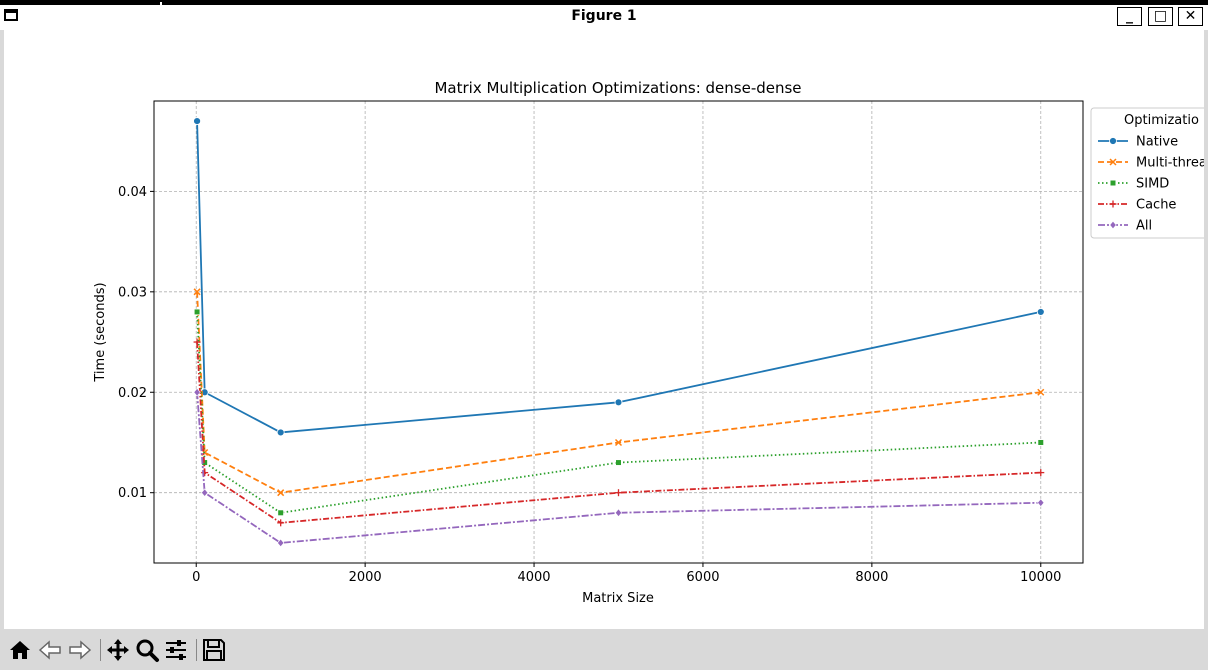 The width and height of the screenshot is (1208, 670). What do you see at coordinates (147, 650) in the screenshot?
I see `zoom-icon` at bounding box center [147, 650].